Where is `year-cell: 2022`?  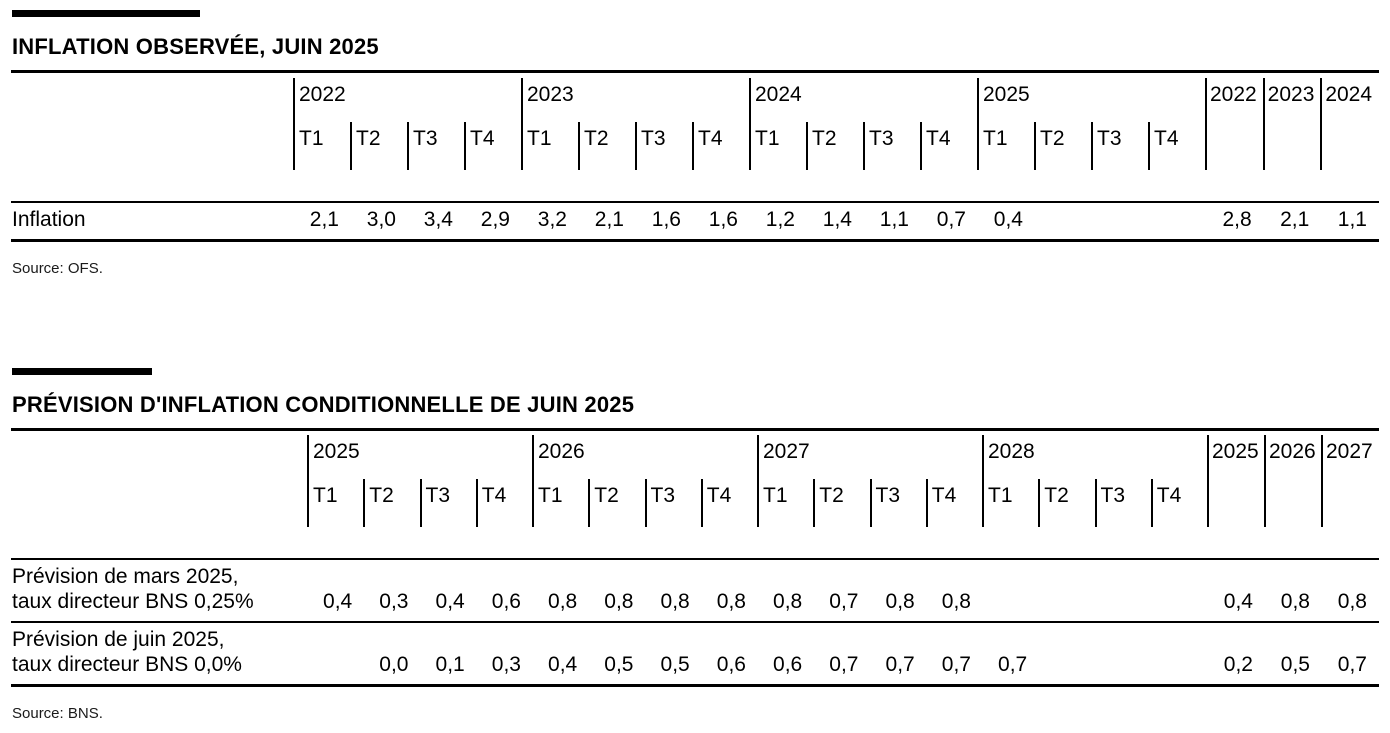 year-cell: 2022 is located at coordinates (407, 99).